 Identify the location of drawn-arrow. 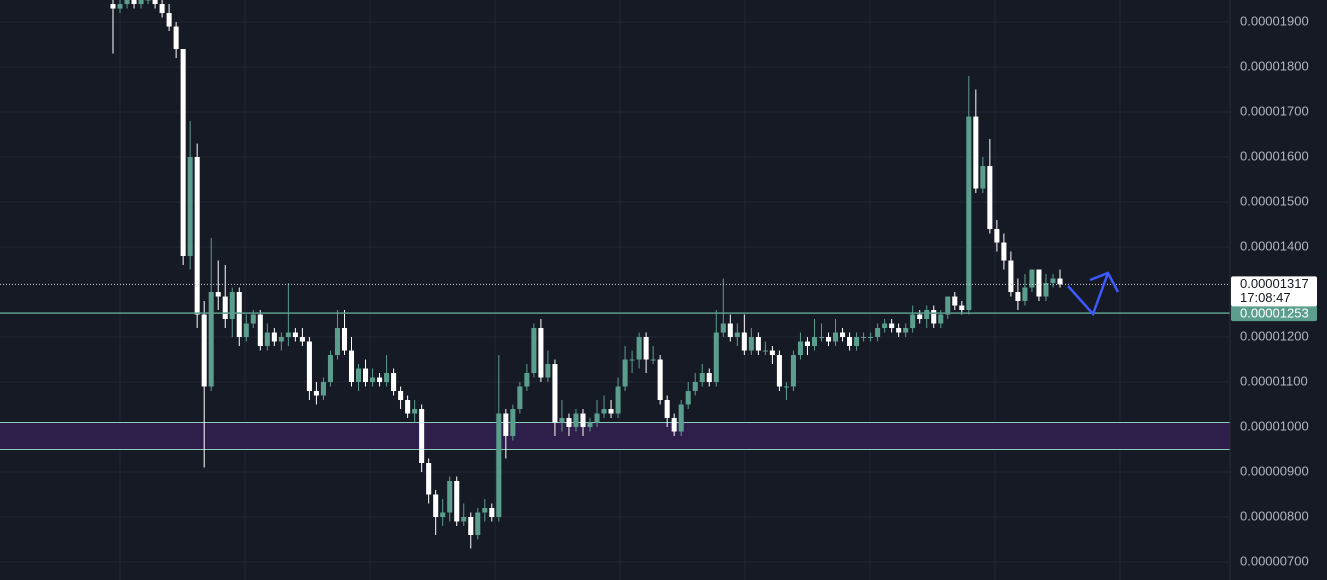
(1088, 294).